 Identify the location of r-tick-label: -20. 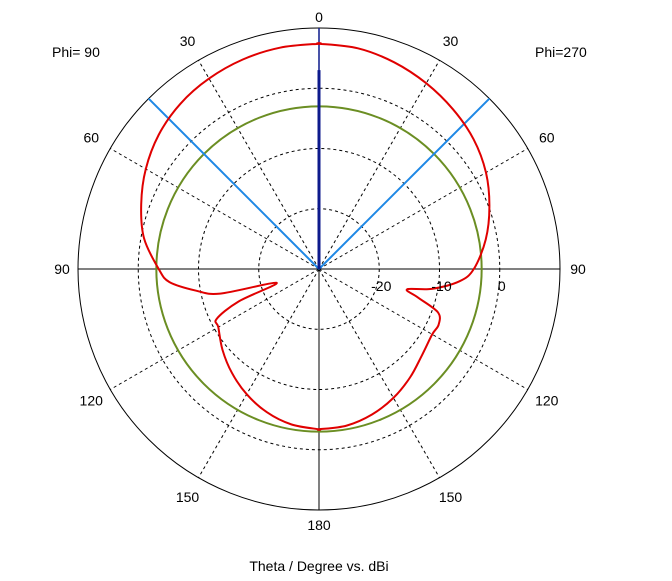
(381, 286).